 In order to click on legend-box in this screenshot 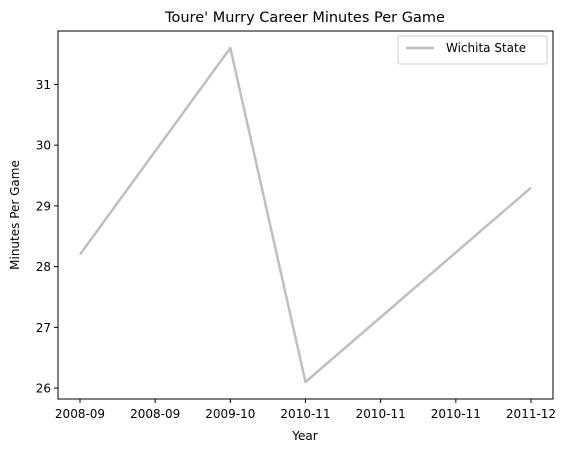, I will do `click(472, 50)`.